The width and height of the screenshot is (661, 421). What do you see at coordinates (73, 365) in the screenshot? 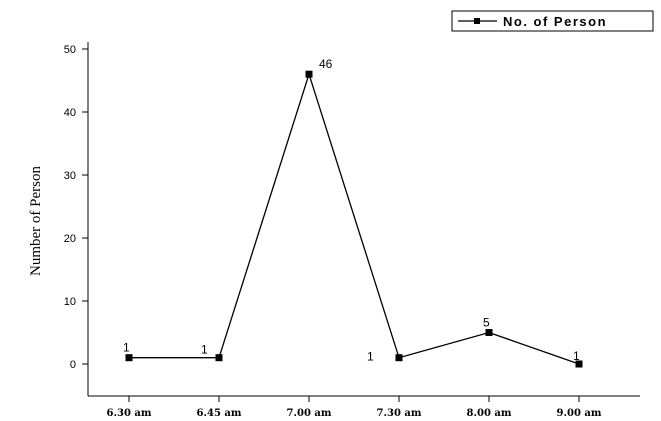
I see `y-tick-label: 0` at bounding box center [73, 365].